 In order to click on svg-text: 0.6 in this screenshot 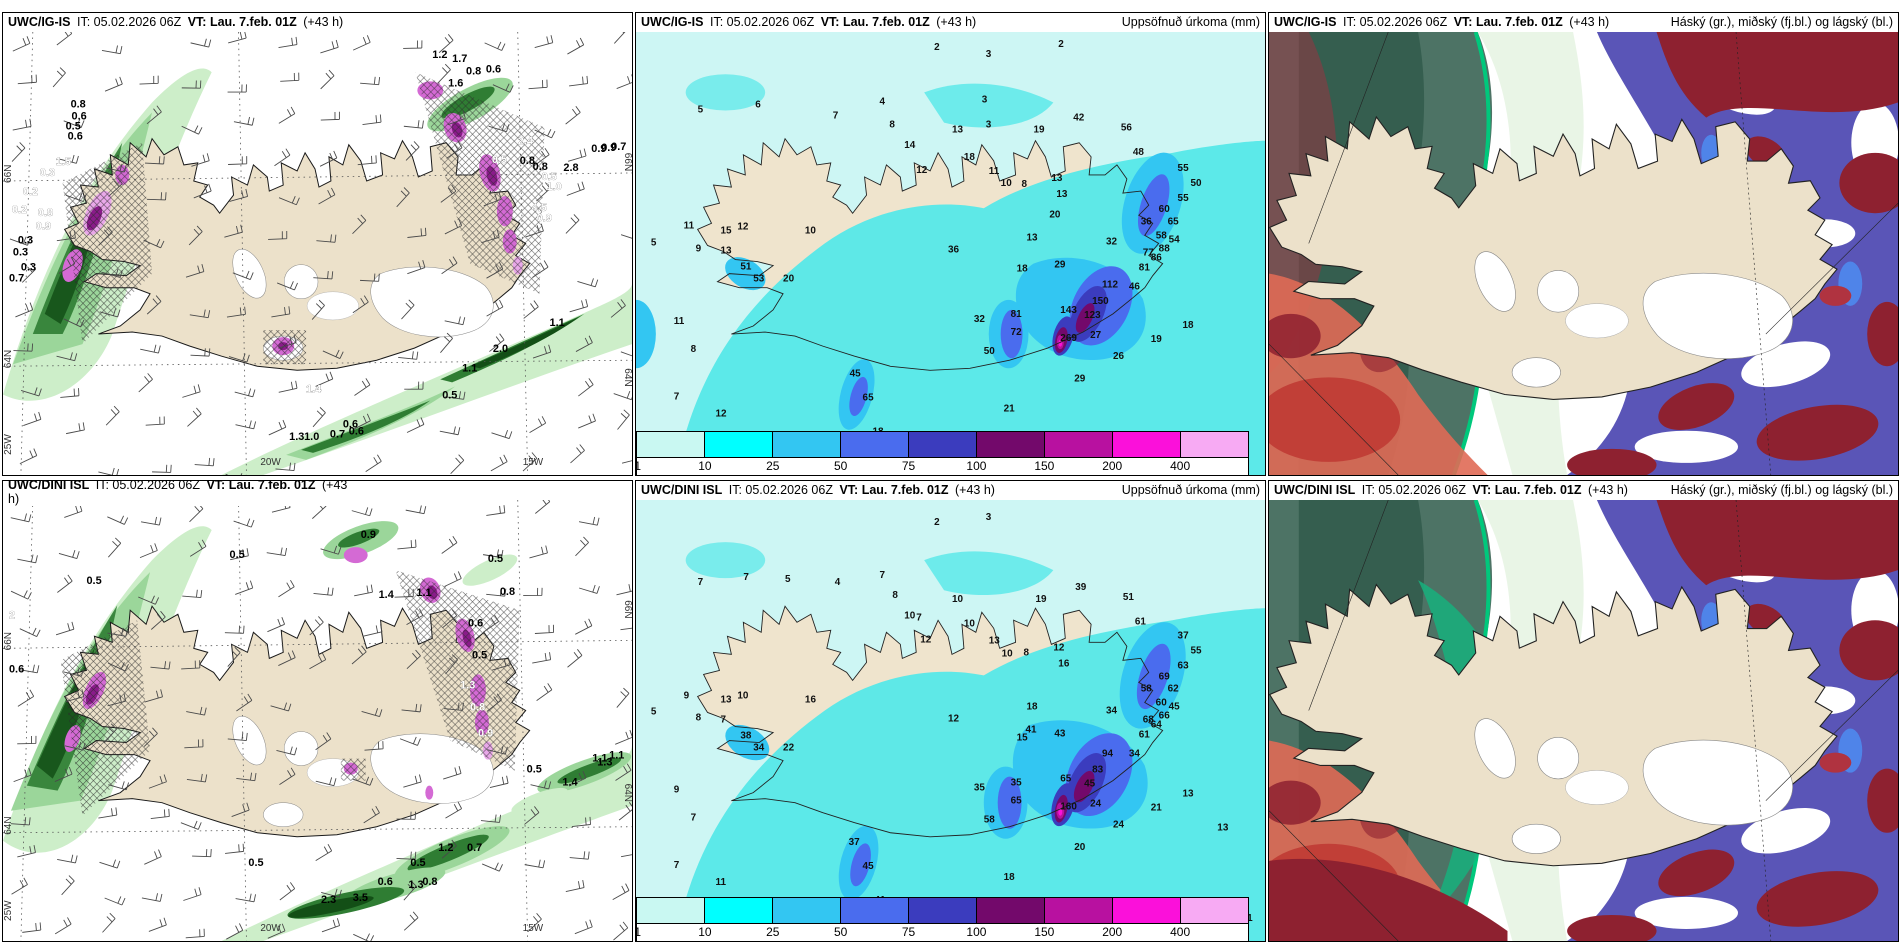, I will do `click(75, 137)`.